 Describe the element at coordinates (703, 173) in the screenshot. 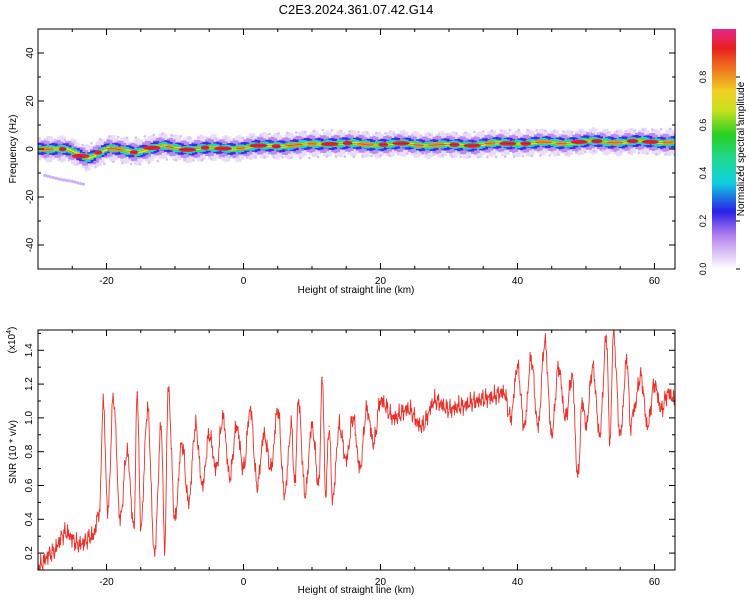

I see `colorbar-tick-label: 0.4` at that location.